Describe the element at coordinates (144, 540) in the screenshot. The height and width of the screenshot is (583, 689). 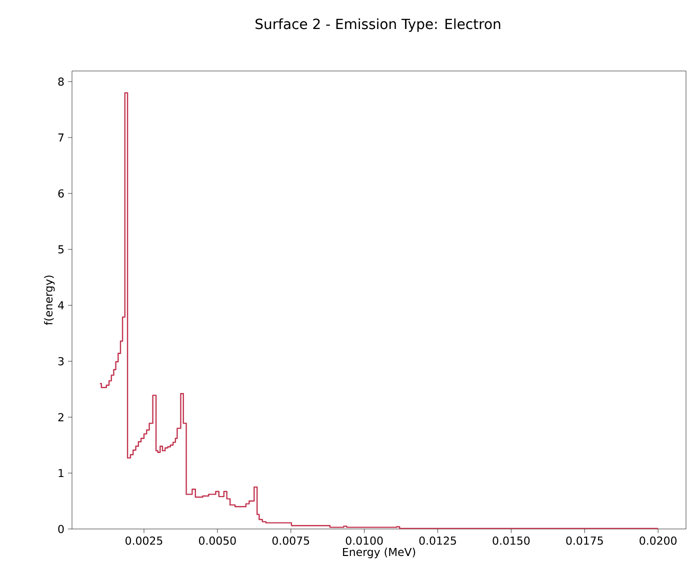
I see `x-tick-label: 0.0025` at that location.